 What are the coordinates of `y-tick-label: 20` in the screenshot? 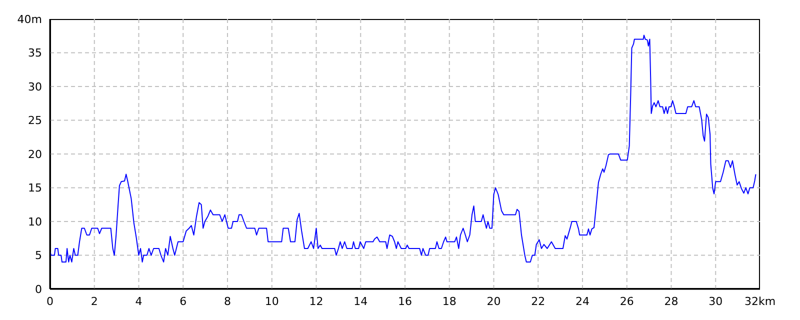 It's located at (35, 154).